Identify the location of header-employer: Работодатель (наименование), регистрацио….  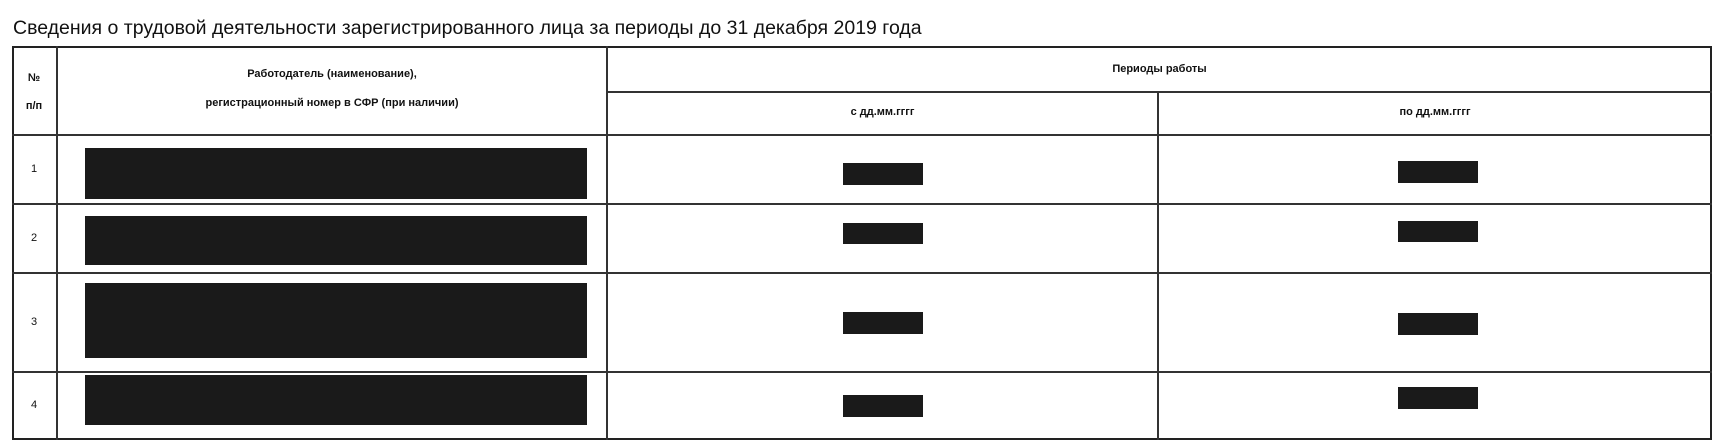
(332, 88).